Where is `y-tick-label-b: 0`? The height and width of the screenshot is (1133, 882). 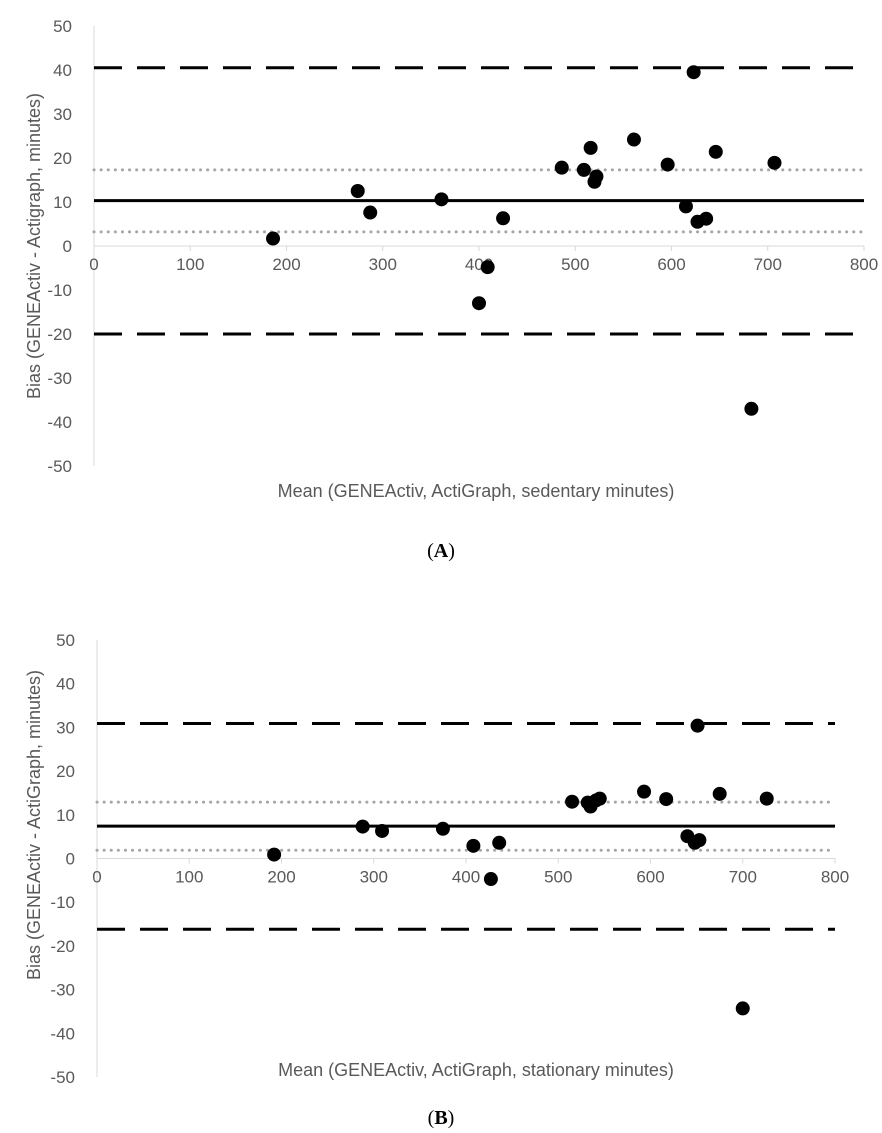 y-tick-label-b: 0 is located at coordinates (70, 859).